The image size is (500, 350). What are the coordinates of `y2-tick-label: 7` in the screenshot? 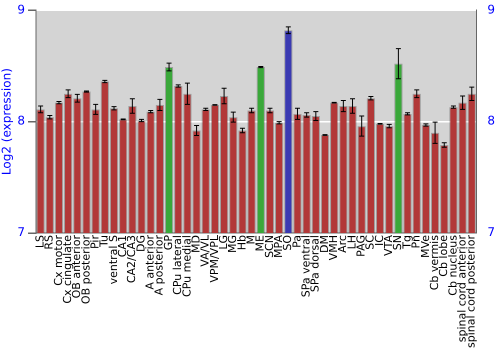 It's located at (491, 232).